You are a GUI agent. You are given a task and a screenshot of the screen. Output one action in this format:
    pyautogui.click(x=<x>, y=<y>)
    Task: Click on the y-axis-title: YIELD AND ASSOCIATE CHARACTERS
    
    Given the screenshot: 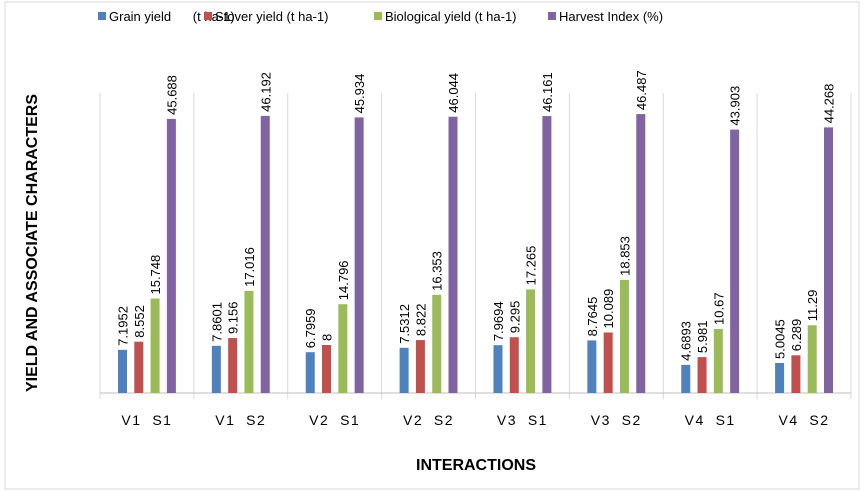 What is the action you would take?
    pyautogui.click(x=32, y=243)
    